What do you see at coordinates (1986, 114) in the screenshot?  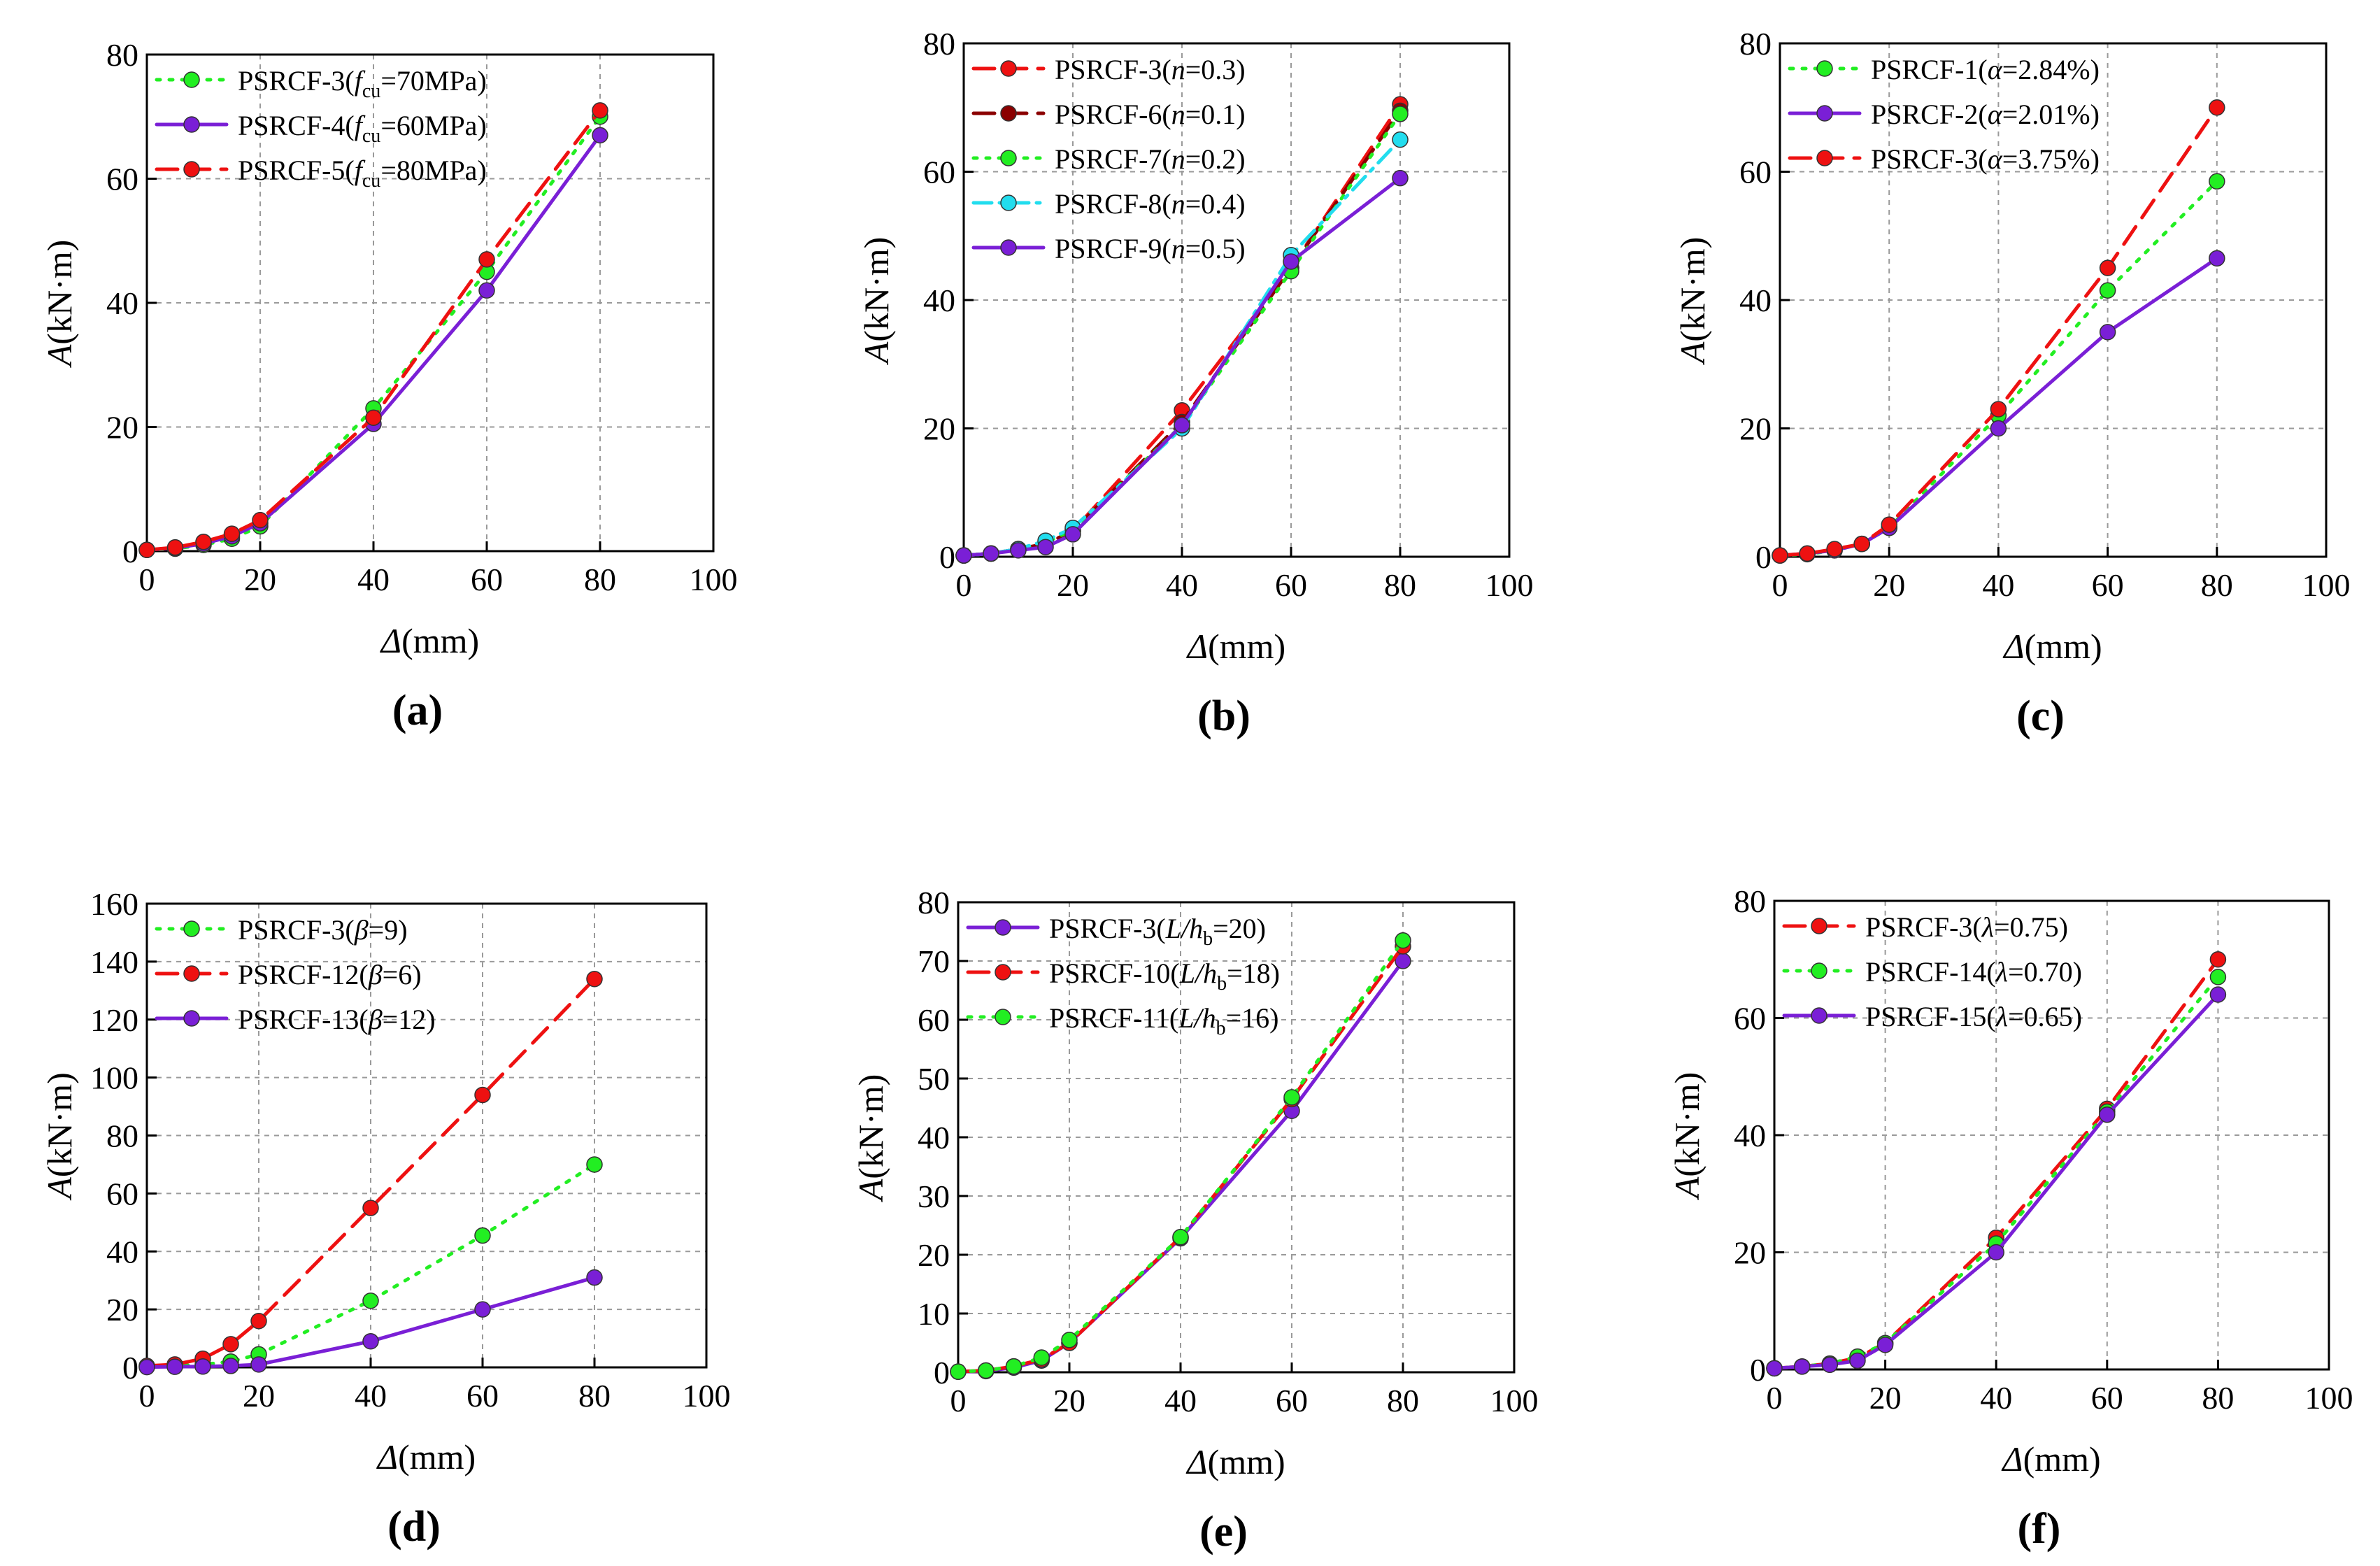 I see `legend-label-2: PSRCF-2(α=2.01%)` at bounding box center [1986, 114].